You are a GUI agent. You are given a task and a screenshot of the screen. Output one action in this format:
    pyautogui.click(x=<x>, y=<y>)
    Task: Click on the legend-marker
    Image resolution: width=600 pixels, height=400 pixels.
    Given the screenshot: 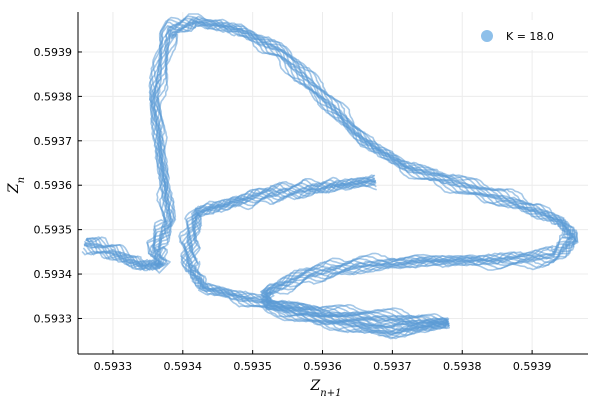 What is the action you would take?
    pyautogui.click(x=487, y=36)
    